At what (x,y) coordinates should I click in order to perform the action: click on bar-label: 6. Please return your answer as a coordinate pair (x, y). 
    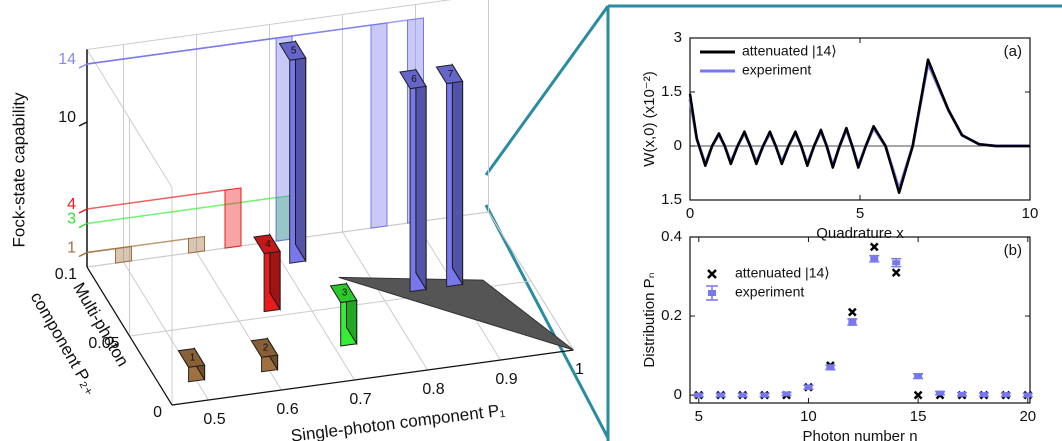
    Looking at the image, I should click on (414, 79).